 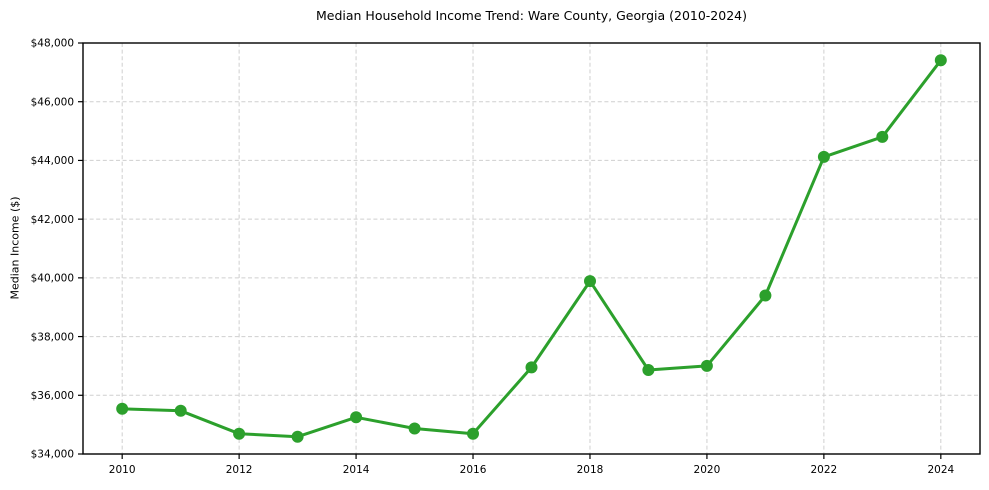 I want to click on y-tick-label: $44,000, so click(x=52, y=161).